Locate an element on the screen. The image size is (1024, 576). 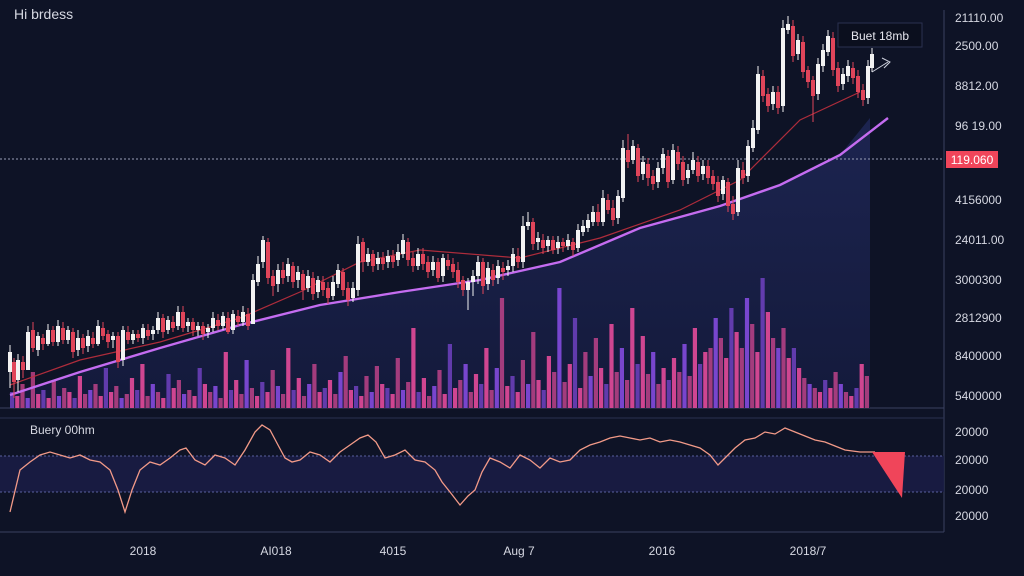
y-tick-label: 24011.00 is located at coordinates (979, 240).